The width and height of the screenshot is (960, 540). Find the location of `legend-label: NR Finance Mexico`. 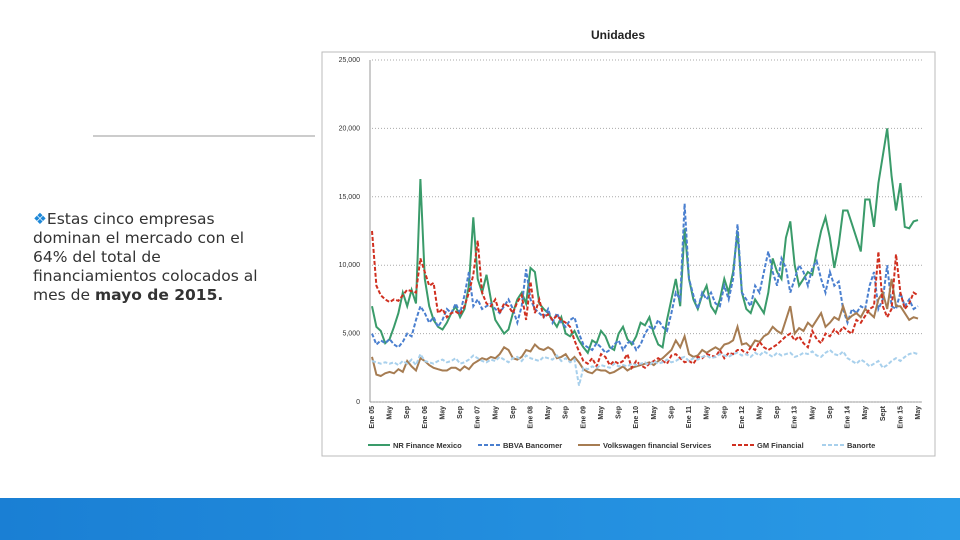

legend-label: NR Finance Mexico is located at coordinates (427, 445).